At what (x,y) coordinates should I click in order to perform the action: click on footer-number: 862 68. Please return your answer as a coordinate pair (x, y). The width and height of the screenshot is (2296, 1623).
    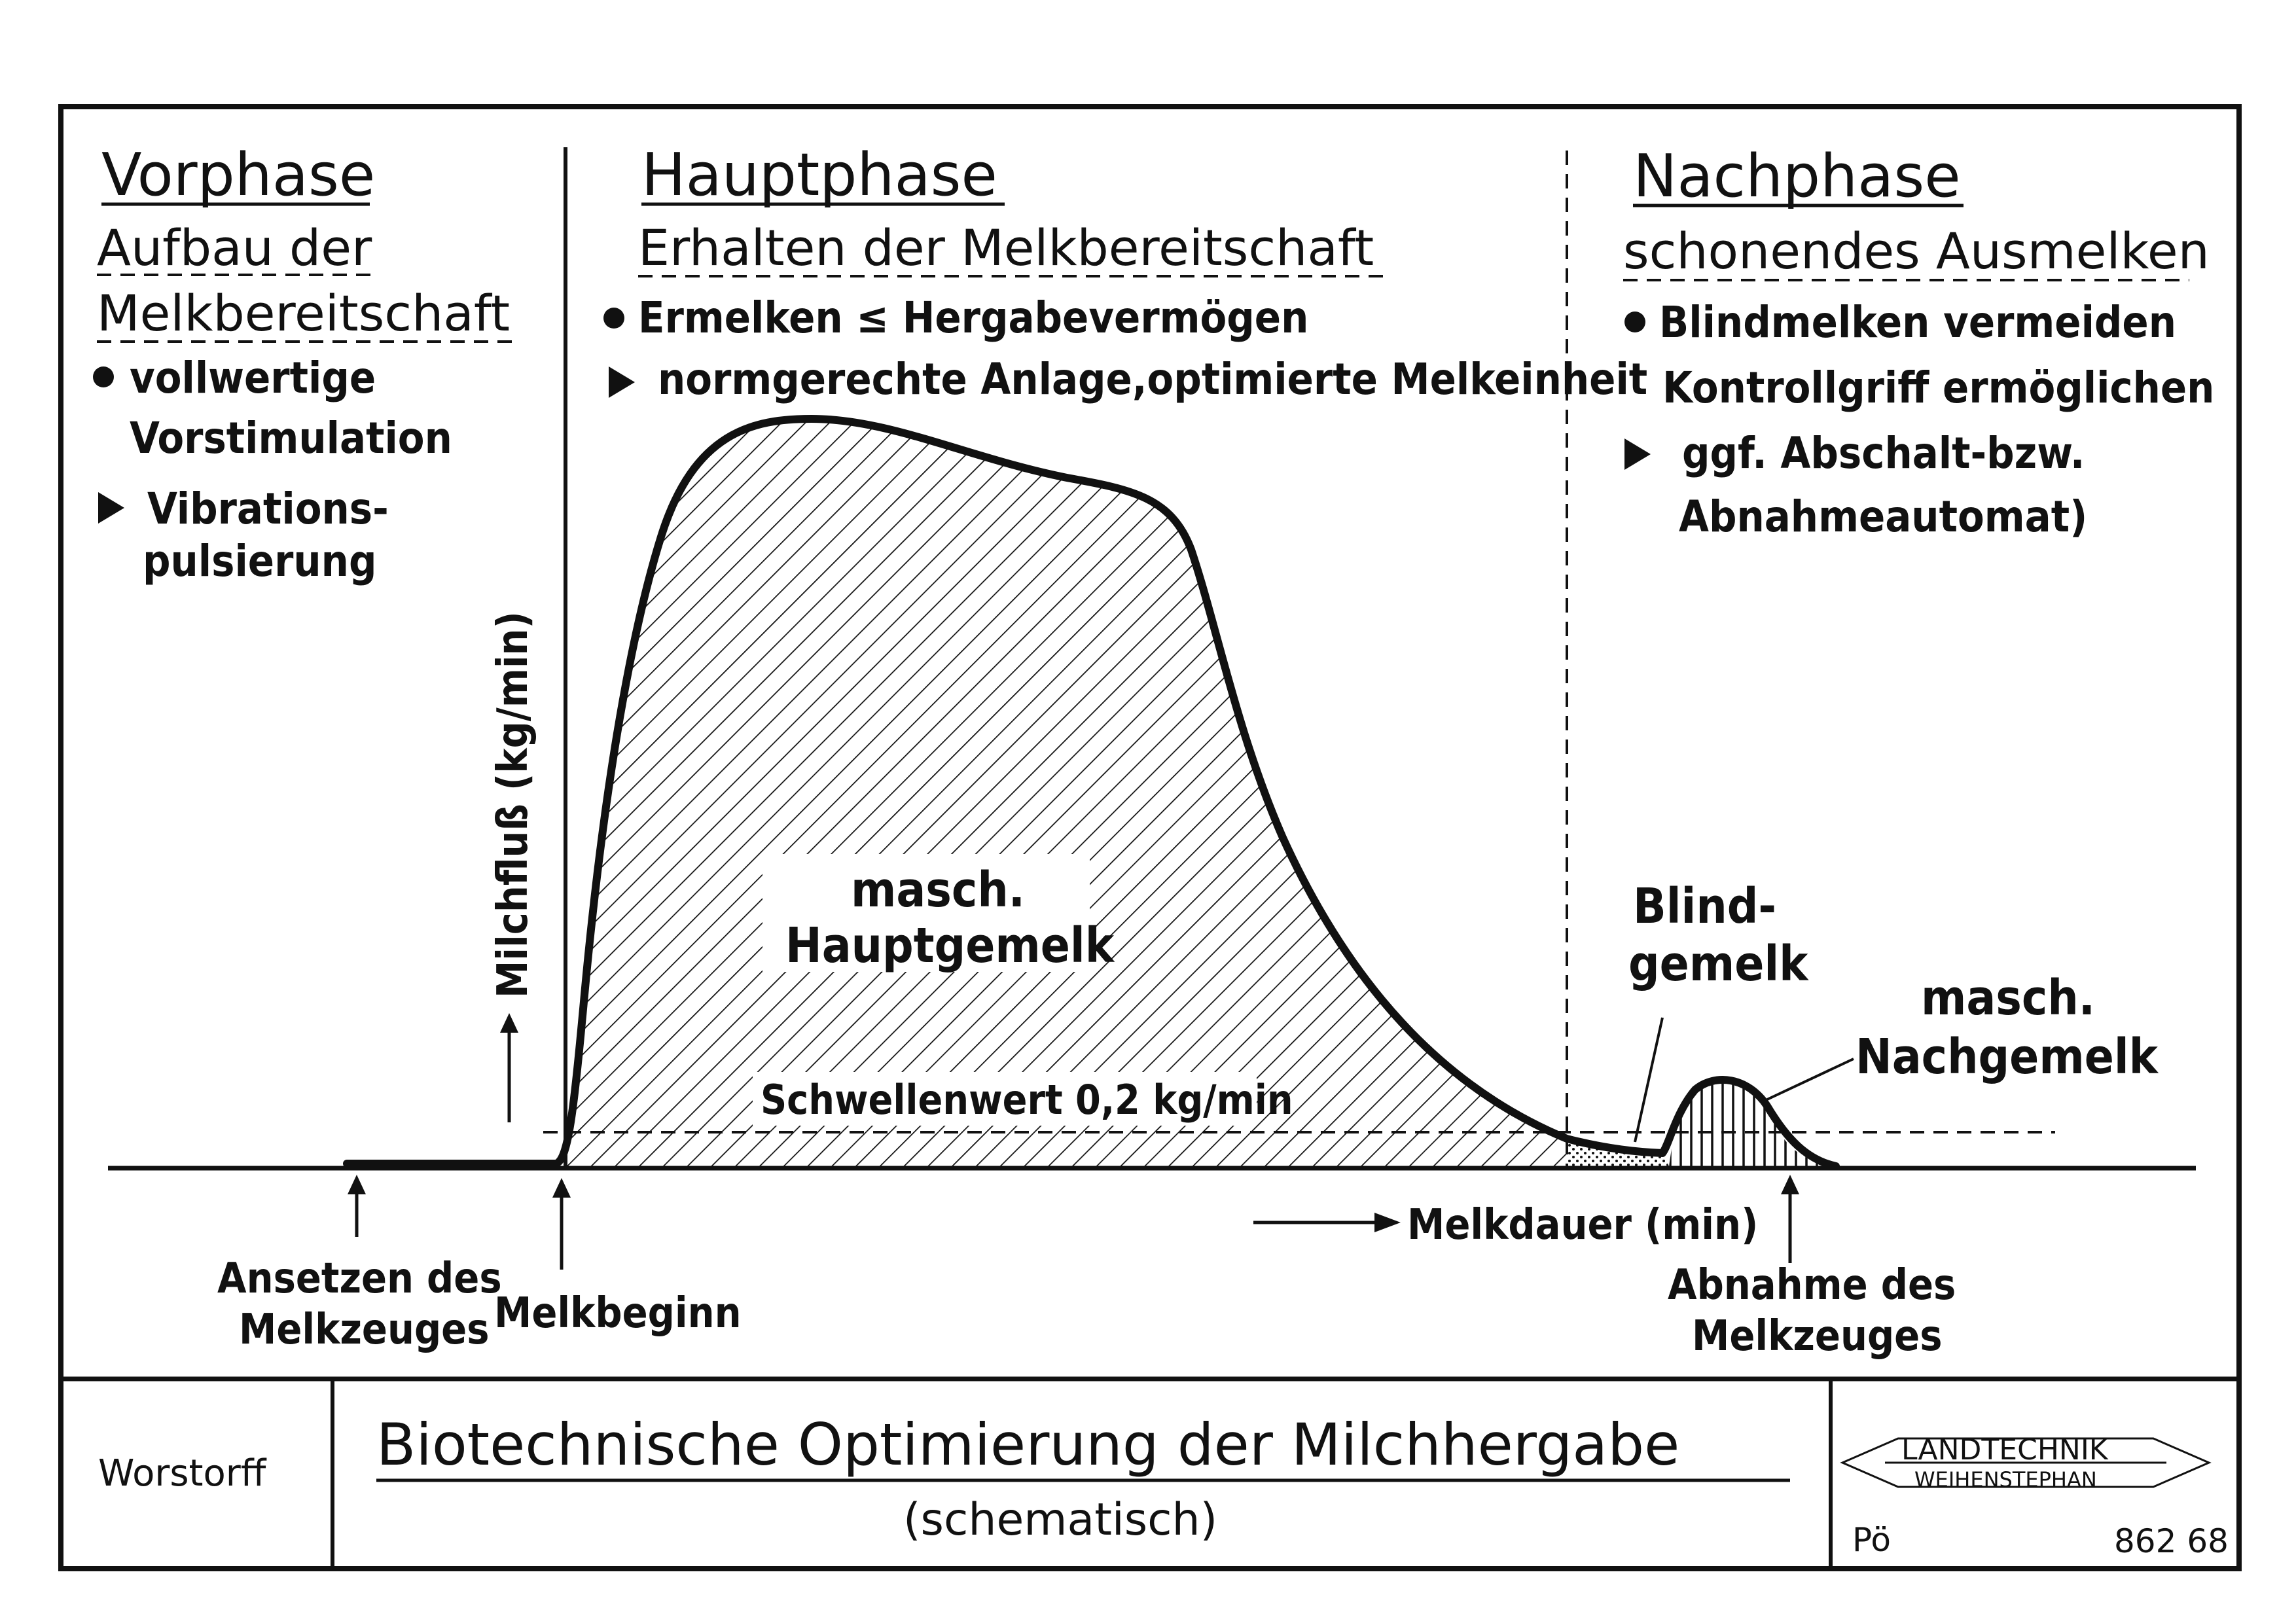
    Looking at the image, I should click on (2171, 1541).